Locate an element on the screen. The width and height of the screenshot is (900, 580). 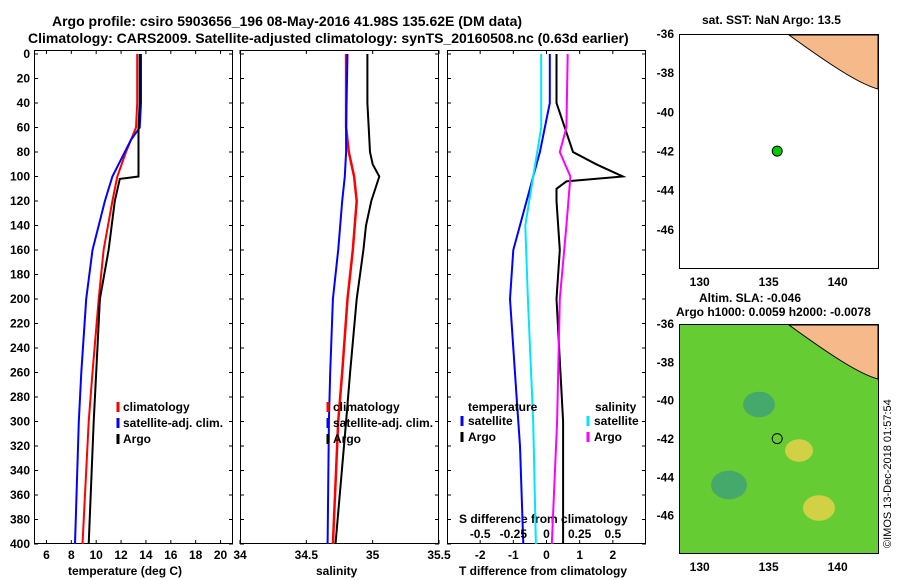
temperature-xlabel: temperature (deg C) is located at coordinates (125, 571).